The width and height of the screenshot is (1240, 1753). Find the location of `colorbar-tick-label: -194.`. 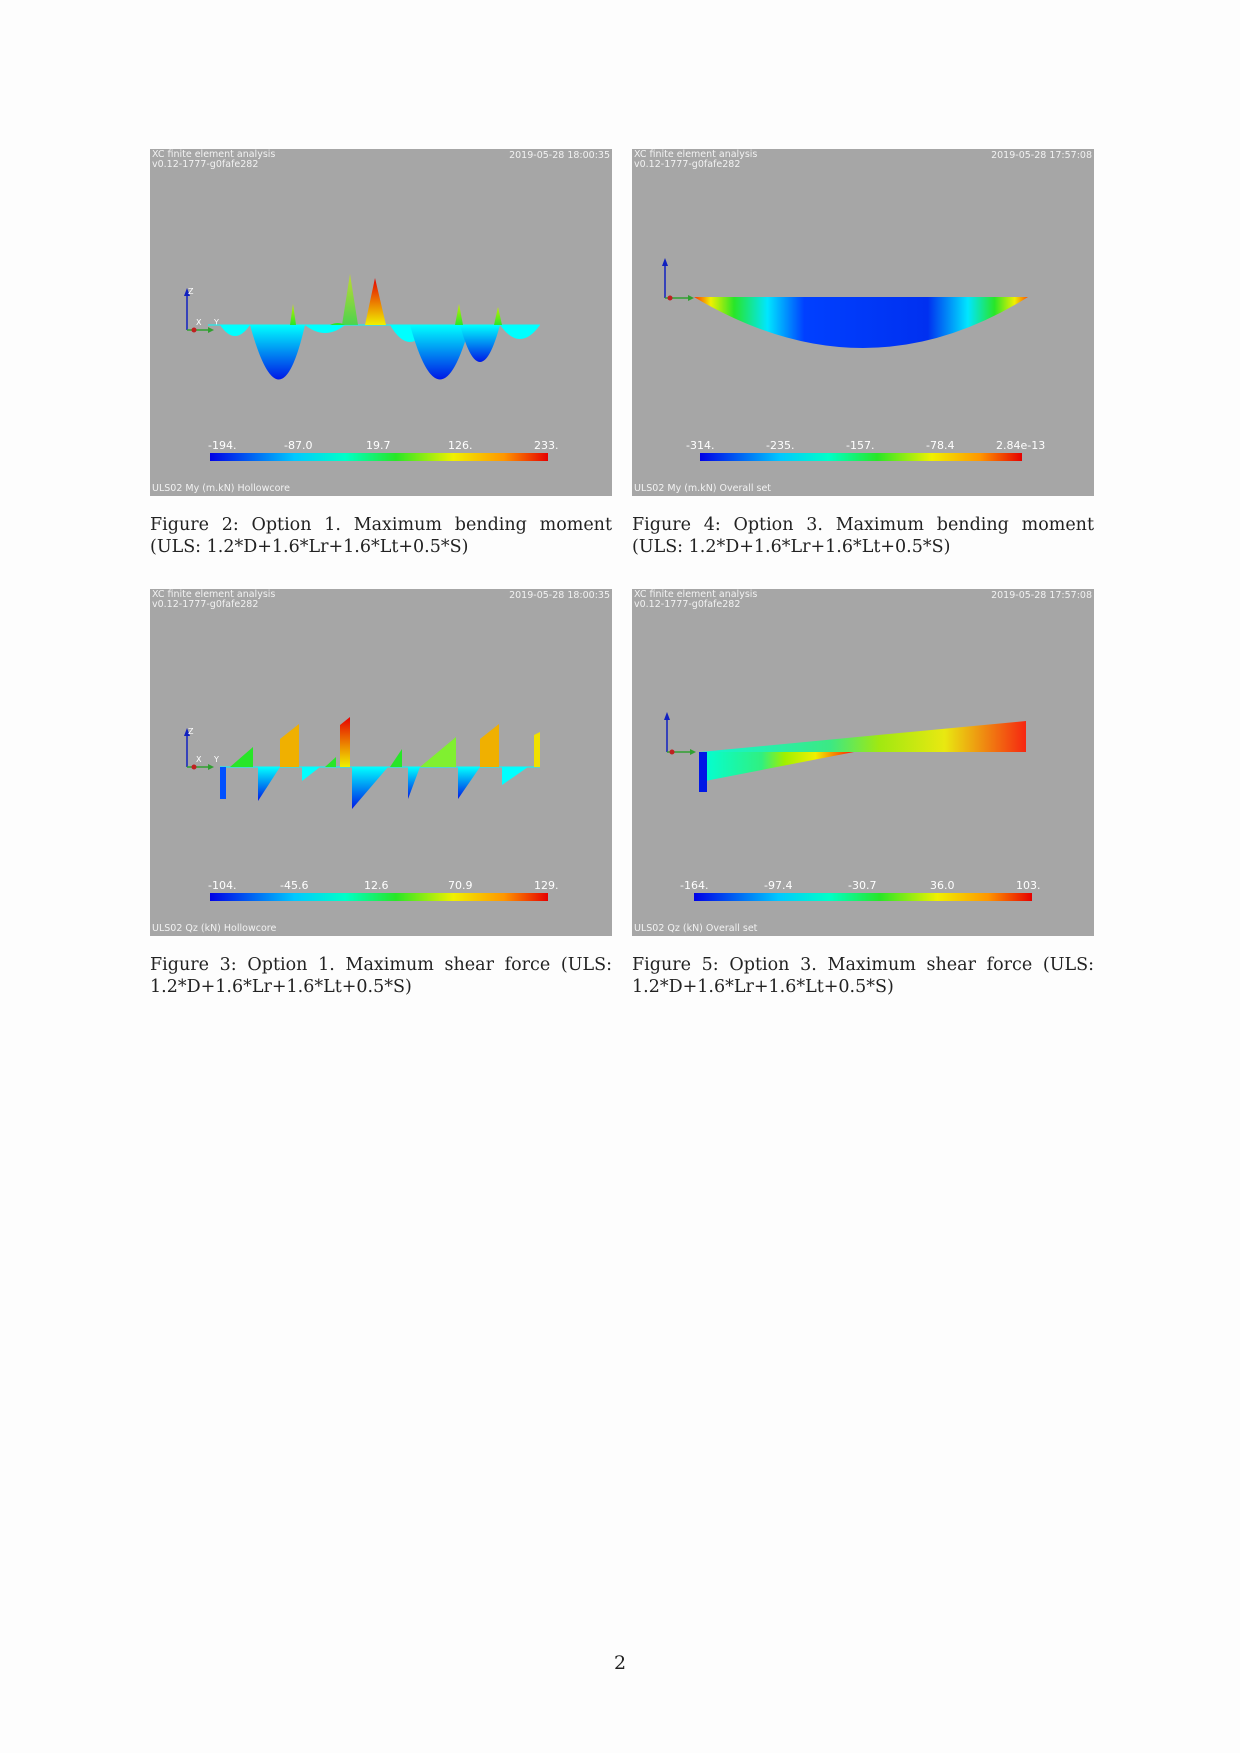

colorbar-tick-label: -194. is located at coordinates (222, 445).